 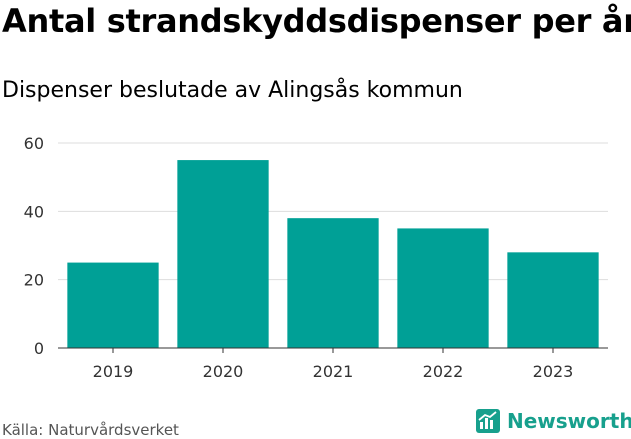 What do you see at coordinates (232, 90) in the screenshot?
I see `chart-subtitle: Dispenser beslutade av Alingsås kommun` at bounding box center [232, 90].